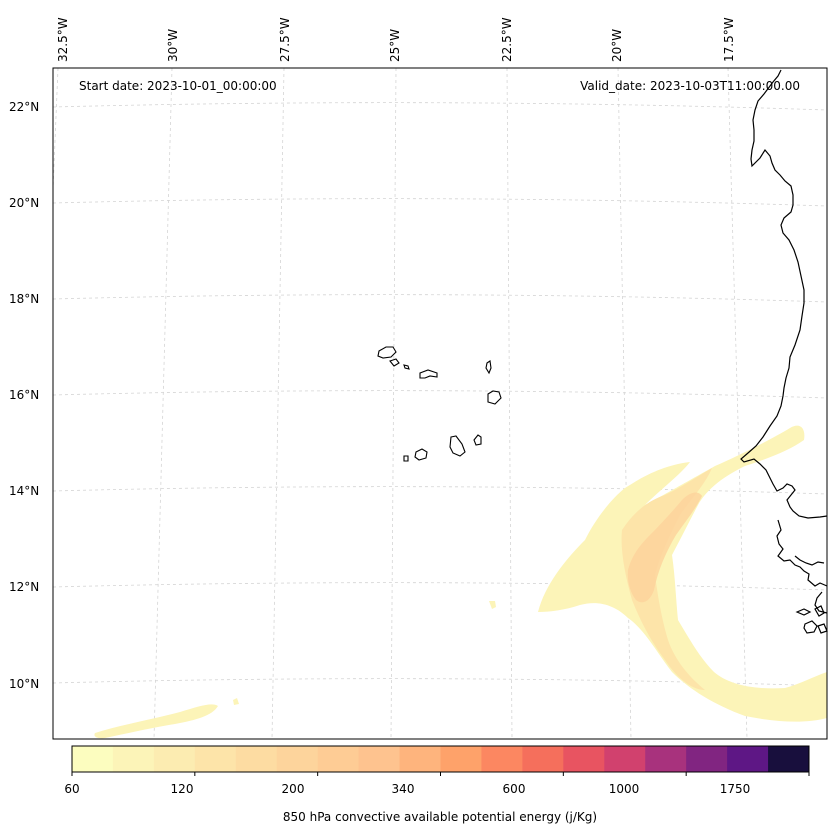 Image resolution: width=837 pixels, height=836 pixels. I want to click on colorbar-tick-labels: 60 120 200 340 600 1000 1750, so click(407, 789).